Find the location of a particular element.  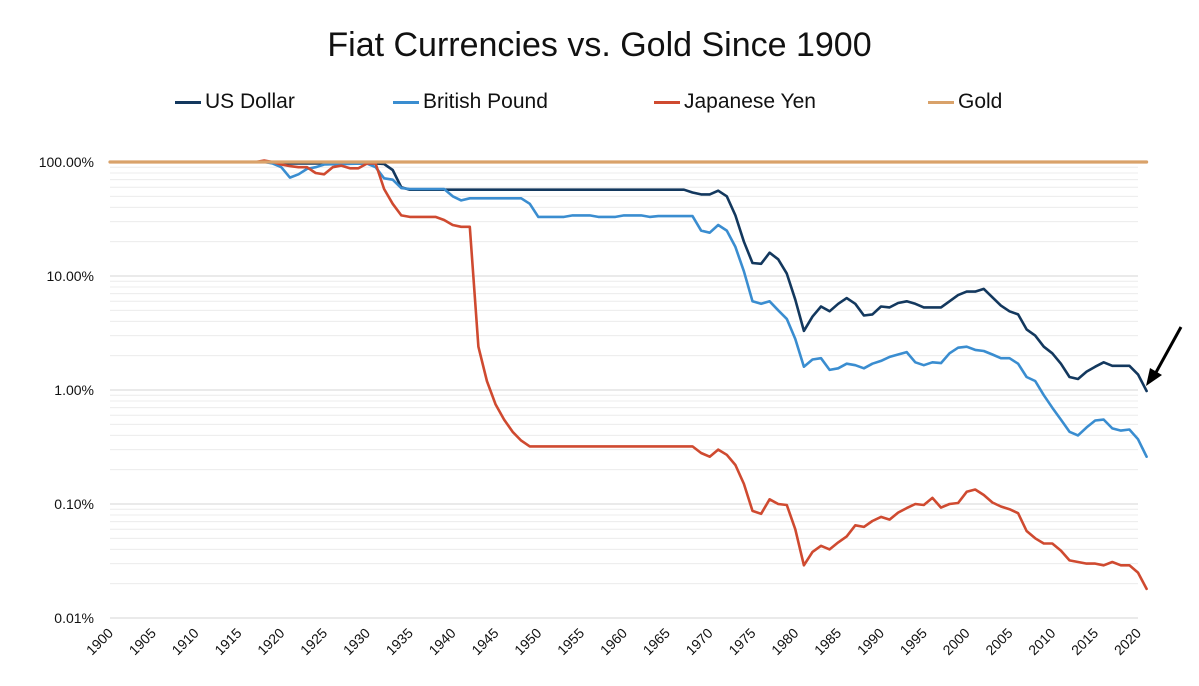

x-tick-label: 1905 is located at coordinates (142, 641).